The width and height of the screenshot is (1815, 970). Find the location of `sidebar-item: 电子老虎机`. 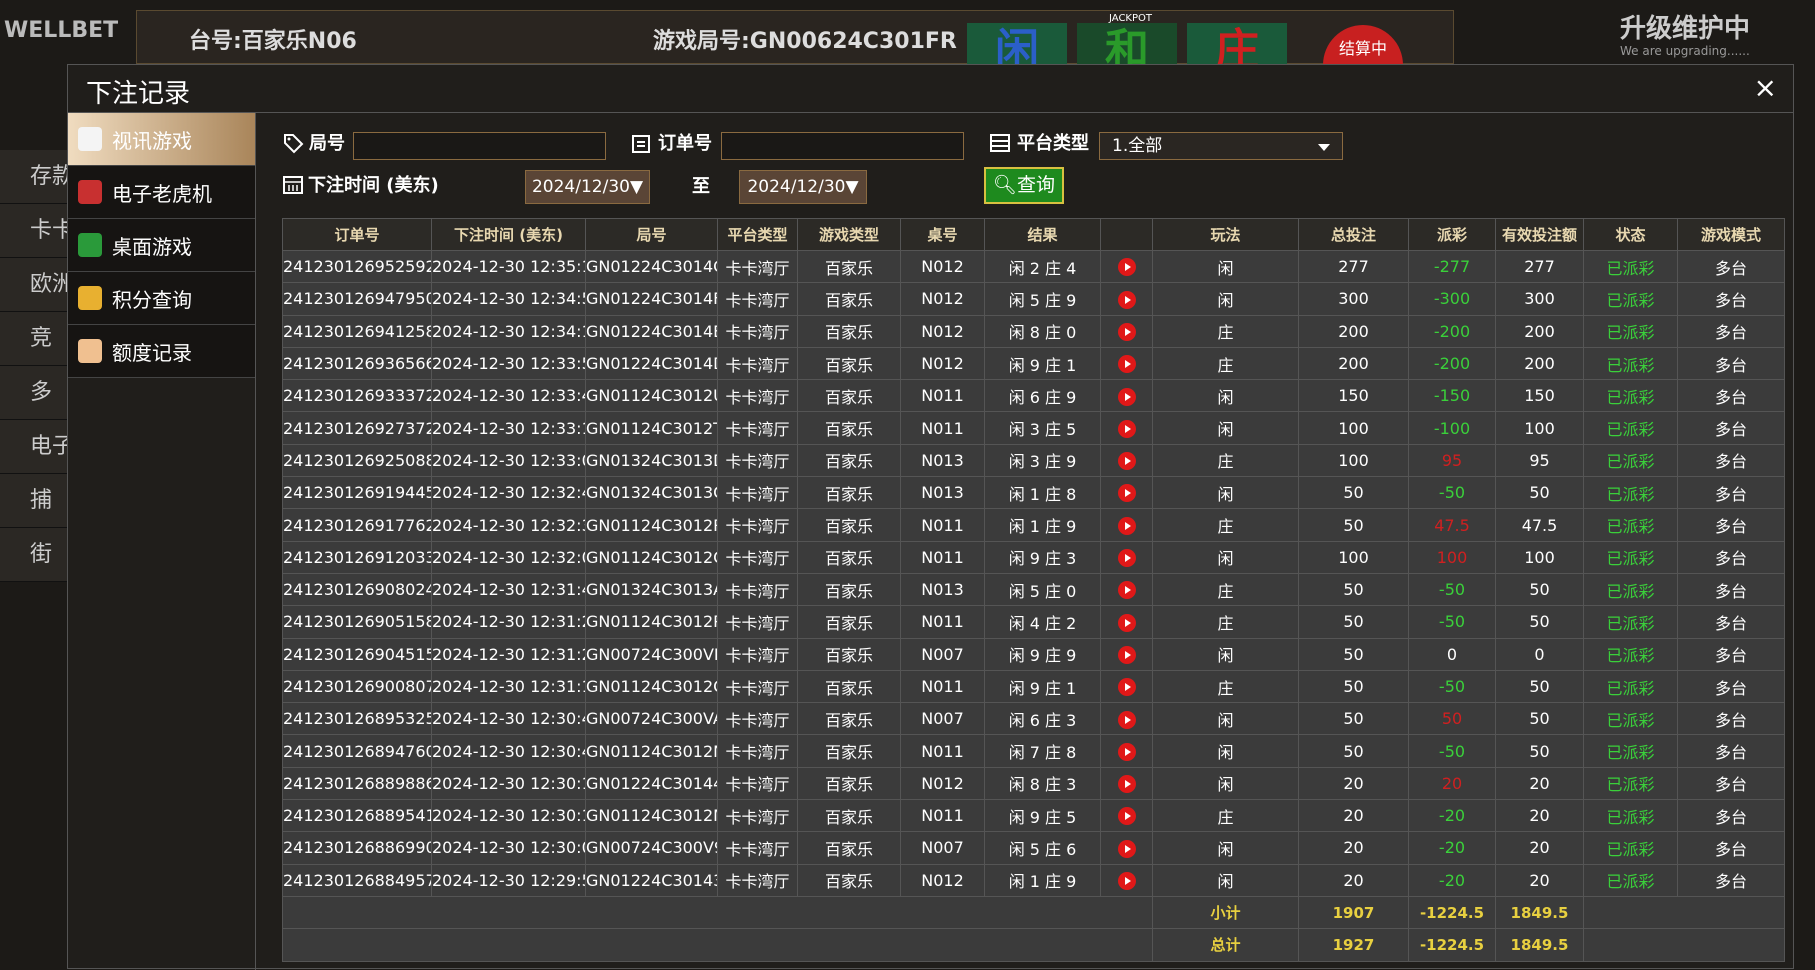

sidebar-item: 电子老虎机 is located at coordinates (161, 192).